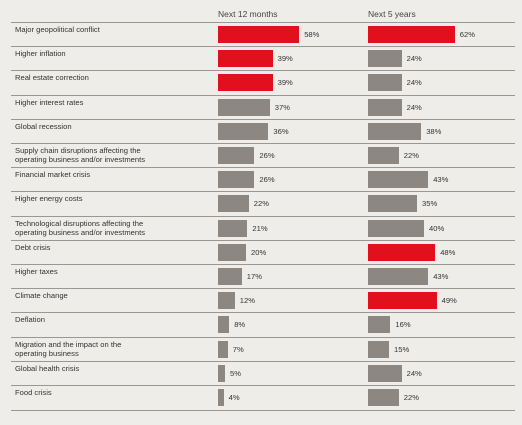 Image resolution: width=522 pixels, height=425 pixels. Describe the element at coordinates (430, 204) in the screenshot. I see `value-label: 35%` at that location.